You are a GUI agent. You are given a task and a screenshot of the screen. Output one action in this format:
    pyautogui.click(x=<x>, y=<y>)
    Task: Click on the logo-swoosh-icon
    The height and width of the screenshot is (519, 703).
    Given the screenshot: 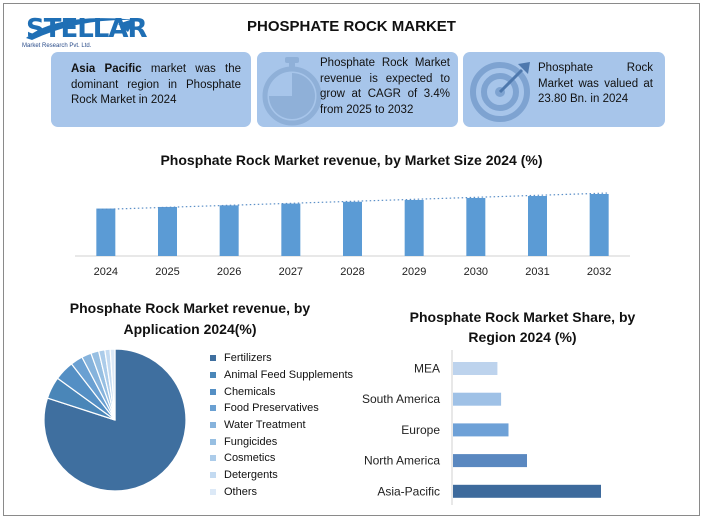 What is the action you would take?
    pyautogui.click(x=81, y=29)
    